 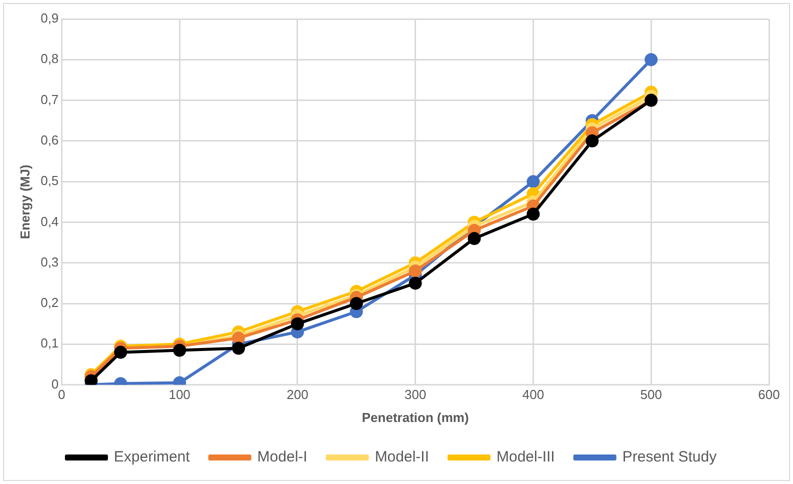 What do you see at coordinates (55, 384) in the screenshot?
I see `y-tick-label: 0` at bounding box center [55, 384].